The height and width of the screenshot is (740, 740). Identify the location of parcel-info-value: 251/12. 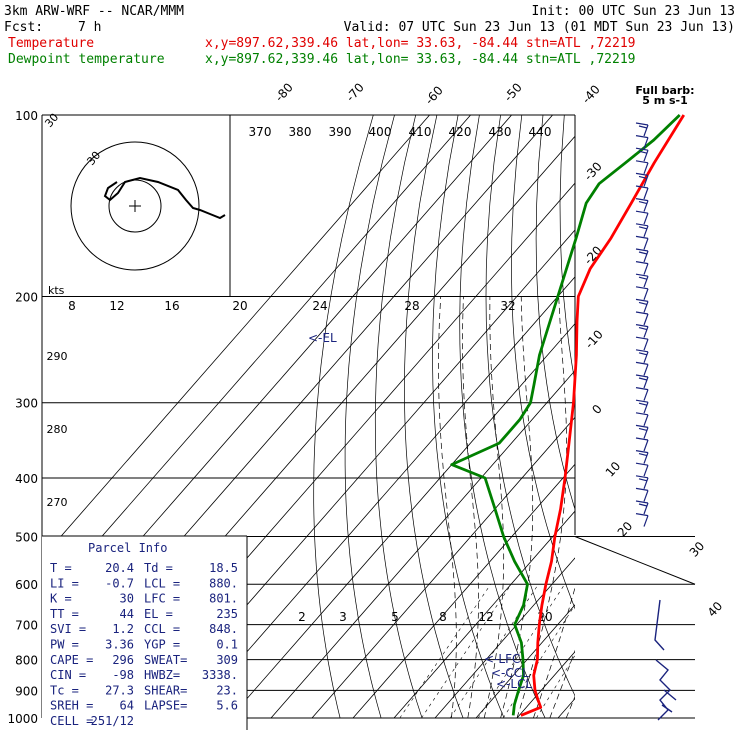
(112, 721).